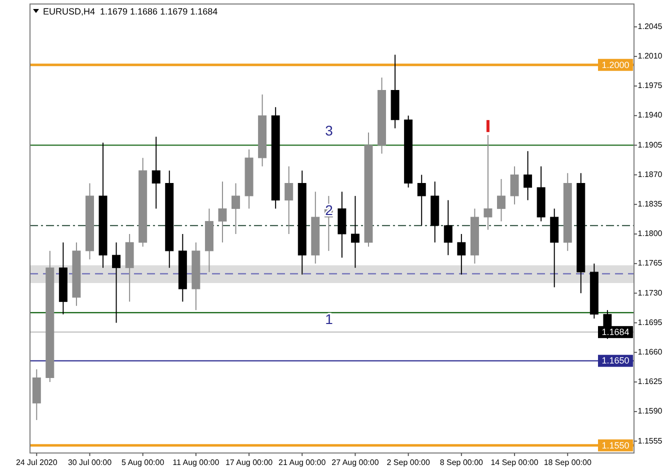 The height and width of the screenshot is (468, 665). Describe the element at coordinates (650, 115) in the screenshot. I see `y-tick-label: 1.1940` at that location.